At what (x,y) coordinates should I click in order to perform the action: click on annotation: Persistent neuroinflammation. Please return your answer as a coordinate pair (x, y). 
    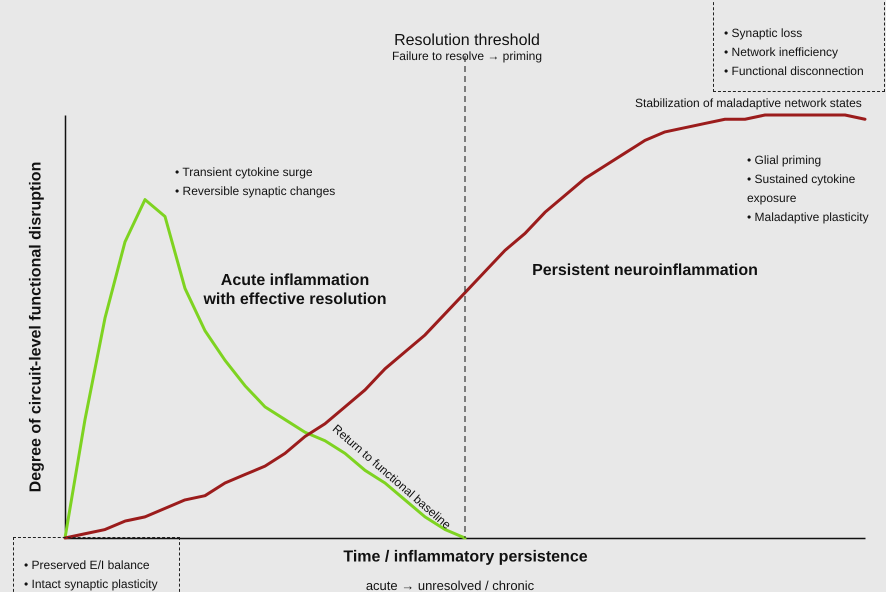
    Looking at the image, I should click on (645, 270).